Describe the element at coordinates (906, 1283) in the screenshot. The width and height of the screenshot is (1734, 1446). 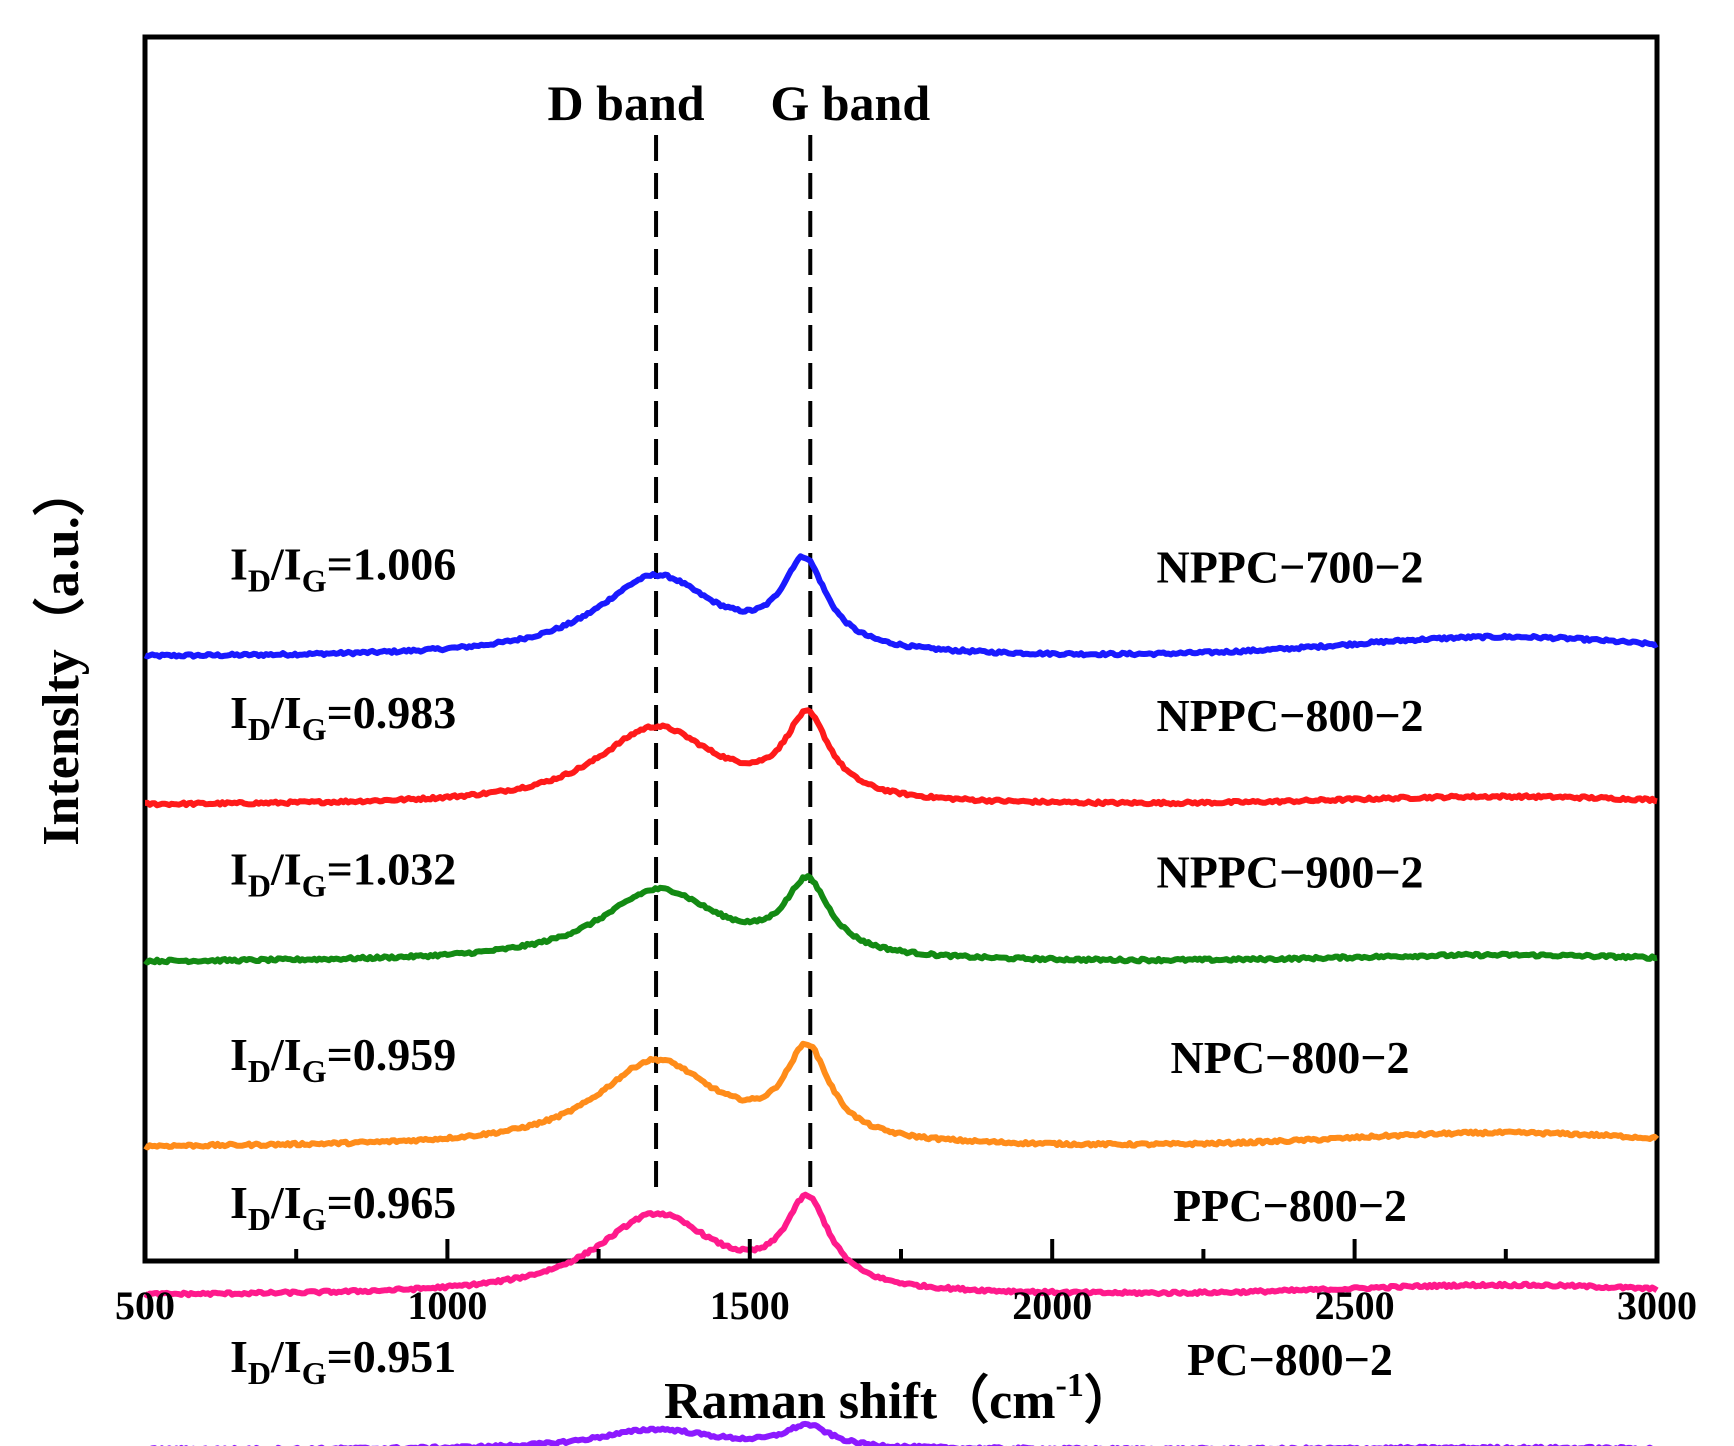
I see `x-axis-ticks: 500 1000 1500 2000 2500 3000` at that location.